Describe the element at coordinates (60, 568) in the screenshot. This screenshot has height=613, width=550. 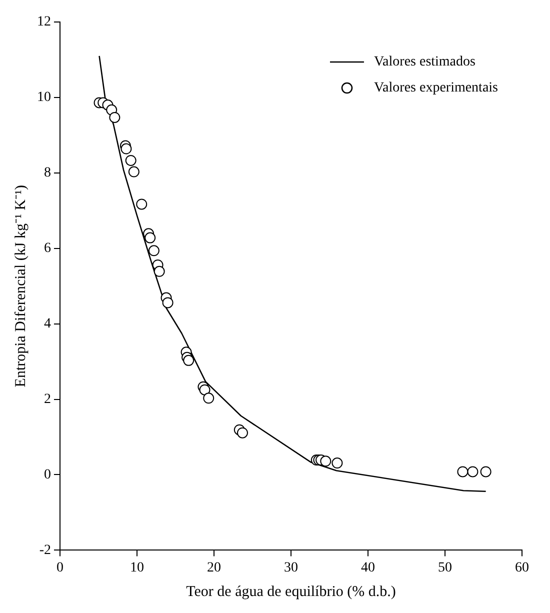
I see `x-tick-label: 0` at that location.